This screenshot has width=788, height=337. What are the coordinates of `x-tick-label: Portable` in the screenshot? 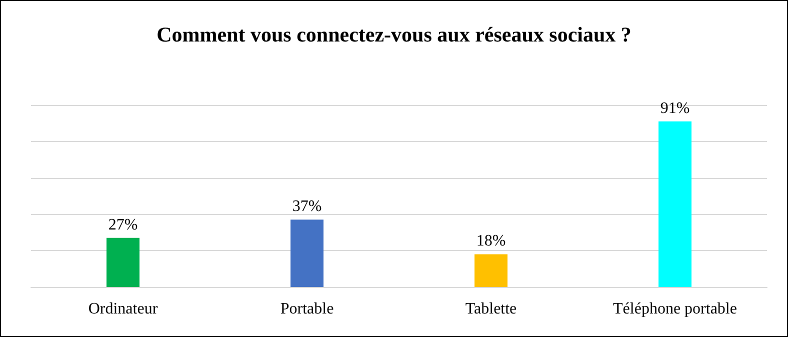 It's located at (307, 309).